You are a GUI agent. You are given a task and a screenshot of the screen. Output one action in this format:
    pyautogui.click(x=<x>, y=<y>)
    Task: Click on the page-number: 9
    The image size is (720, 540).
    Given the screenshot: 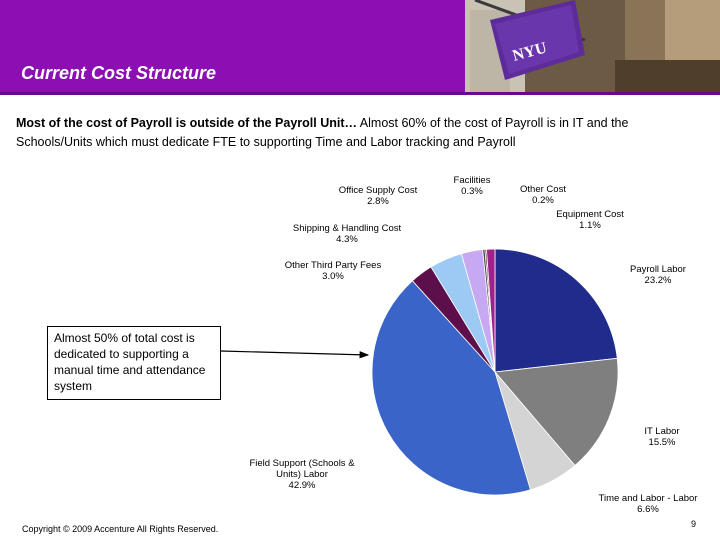 What is the action you would take?
    pyautogui.click(x=694, y=524)
    